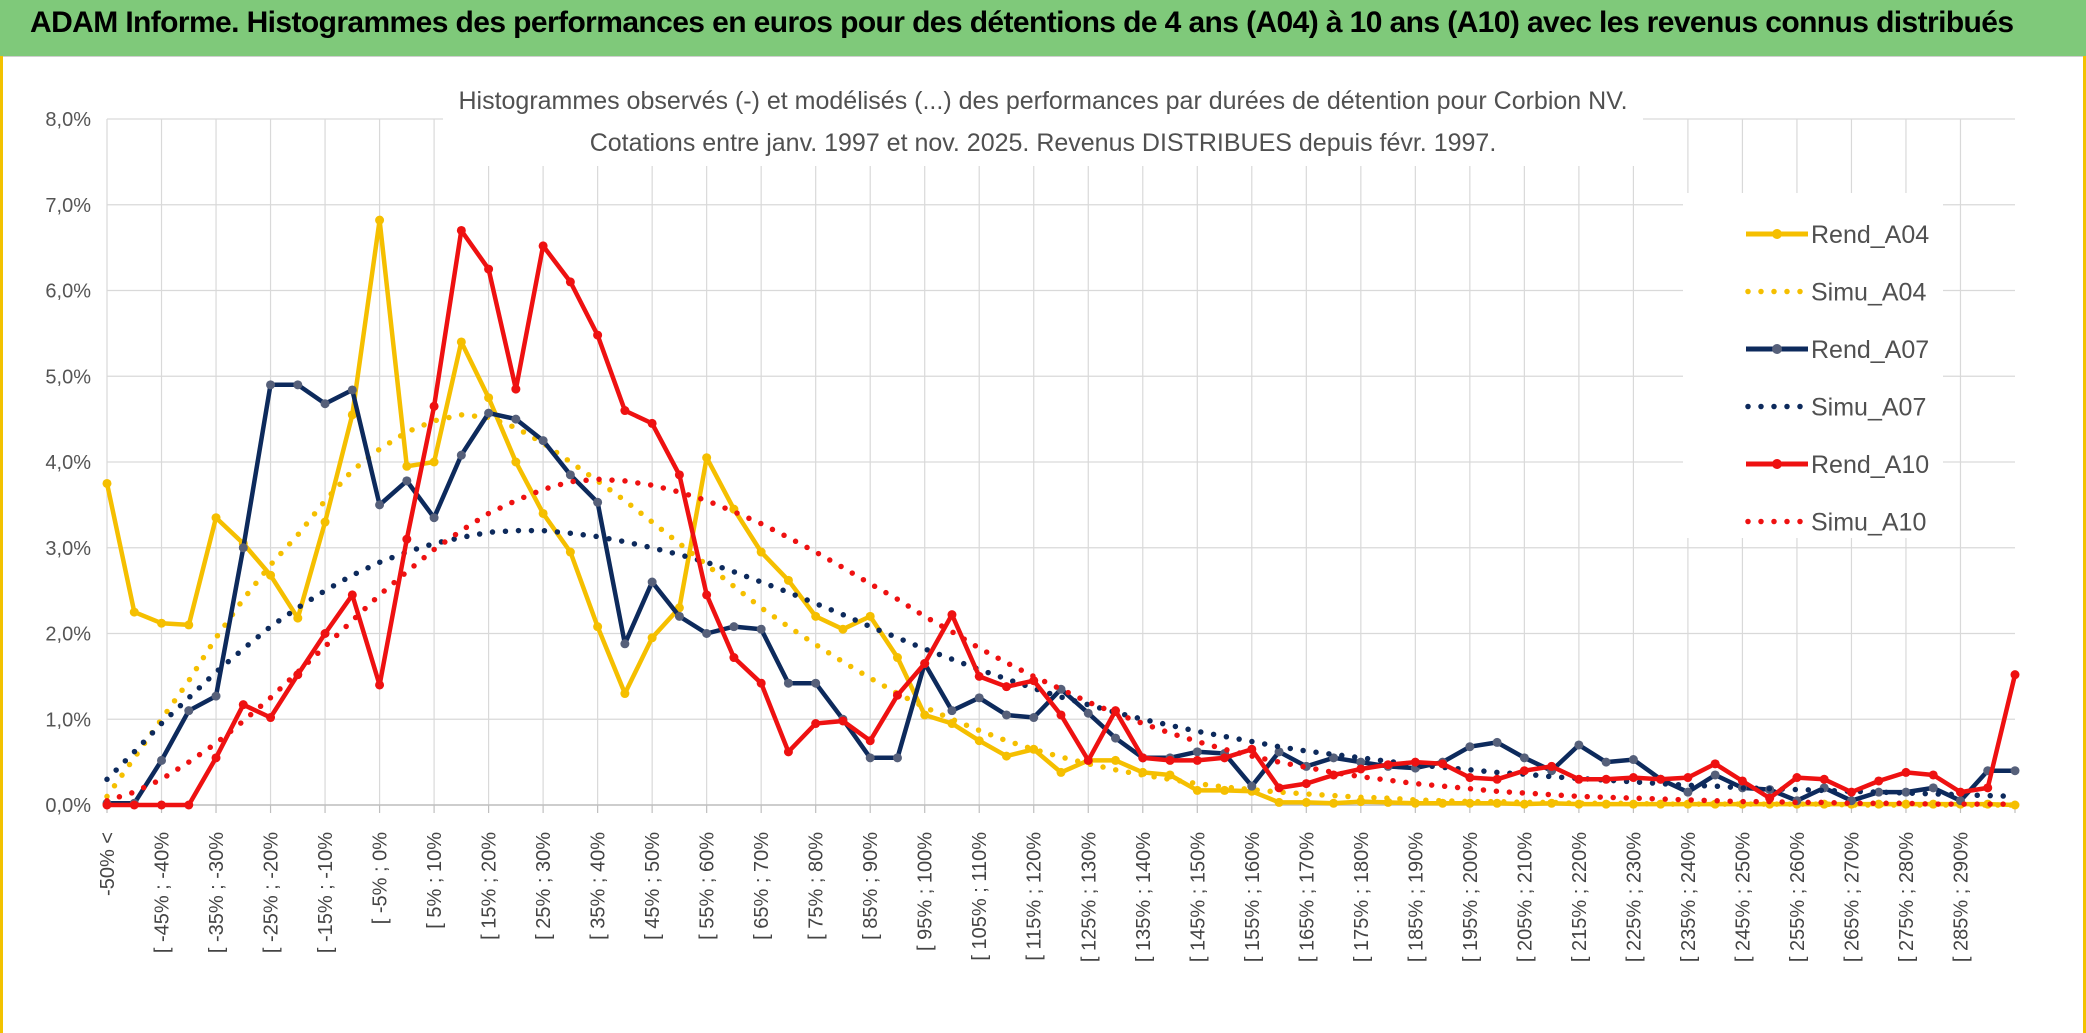 This screenshot has width=2086, height=1033. I want to click on x-tick-label: [ 185% ; 190%, so click(1416, 897).